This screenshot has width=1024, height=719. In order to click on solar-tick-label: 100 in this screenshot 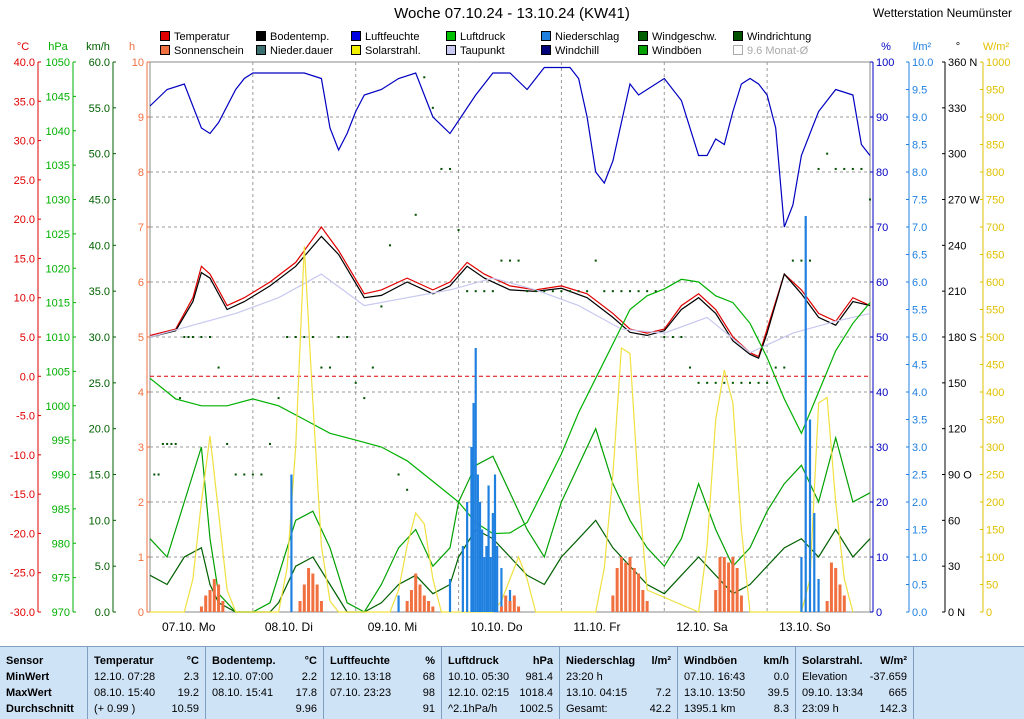, I will do `click(995, 558)`.